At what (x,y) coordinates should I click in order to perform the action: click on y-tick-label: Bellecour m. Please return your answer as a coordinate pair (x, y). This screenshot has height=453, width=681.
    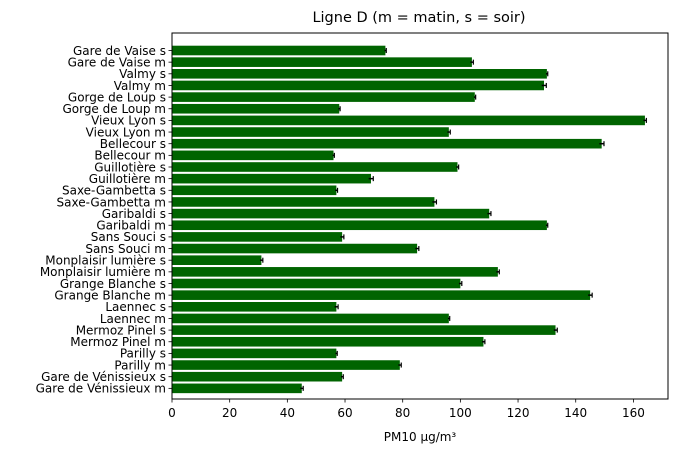
    Looking at the image, I should click on (130, 156).